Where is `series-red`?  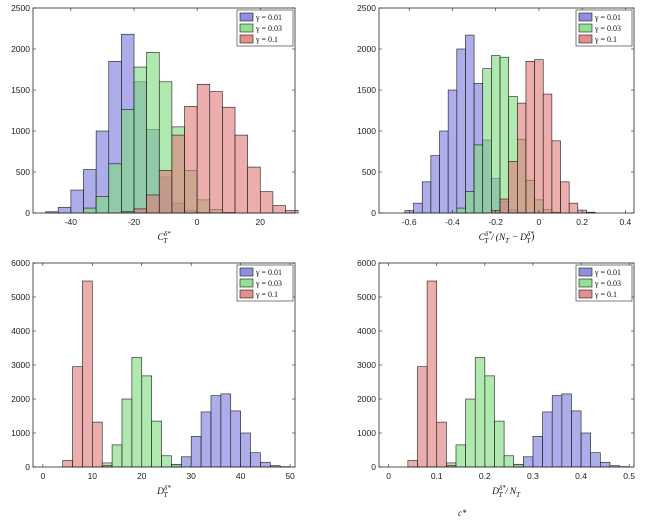 series-red is located at coordinates (210, 148).